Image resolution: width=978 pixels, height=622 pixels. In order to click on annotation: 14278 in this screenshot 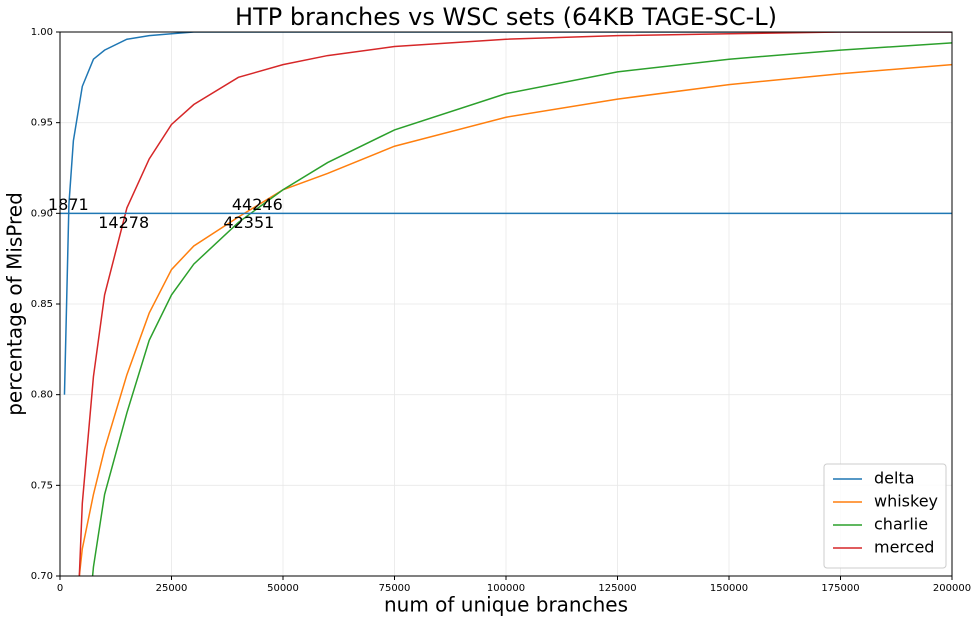, I will do `click(123, 222)`.